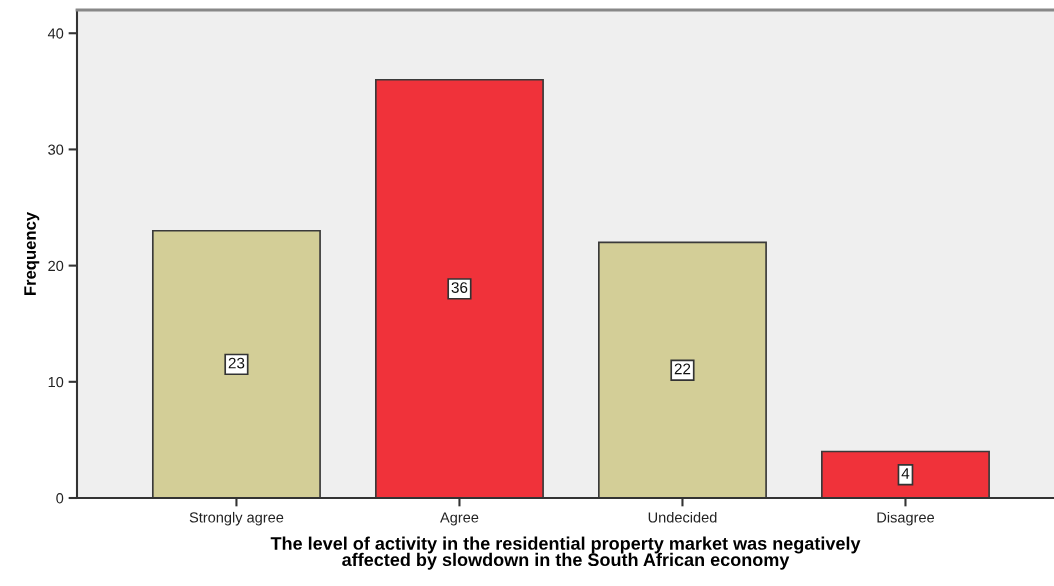 The height and width of the screenshot is (586, 1054). I want to click on data-label: 23, so click(236, 363).